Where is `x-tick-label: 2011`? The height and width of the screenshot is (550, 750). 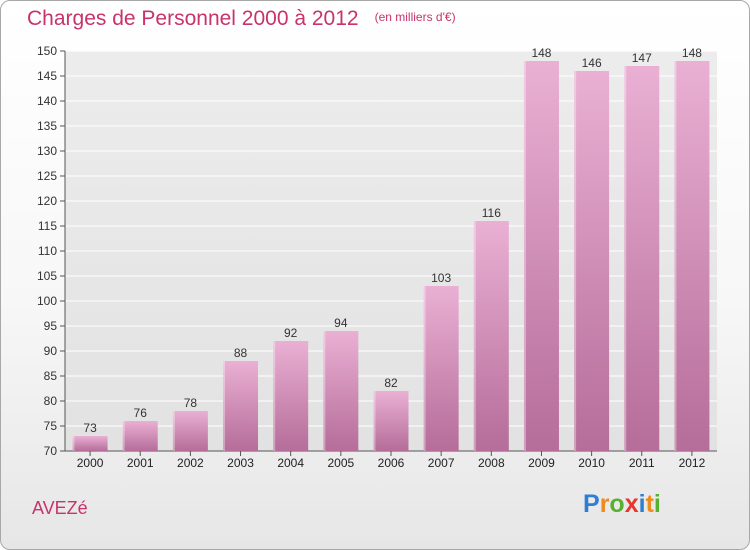 x-tick-label: 2011 is located at coordinates (642, 463).